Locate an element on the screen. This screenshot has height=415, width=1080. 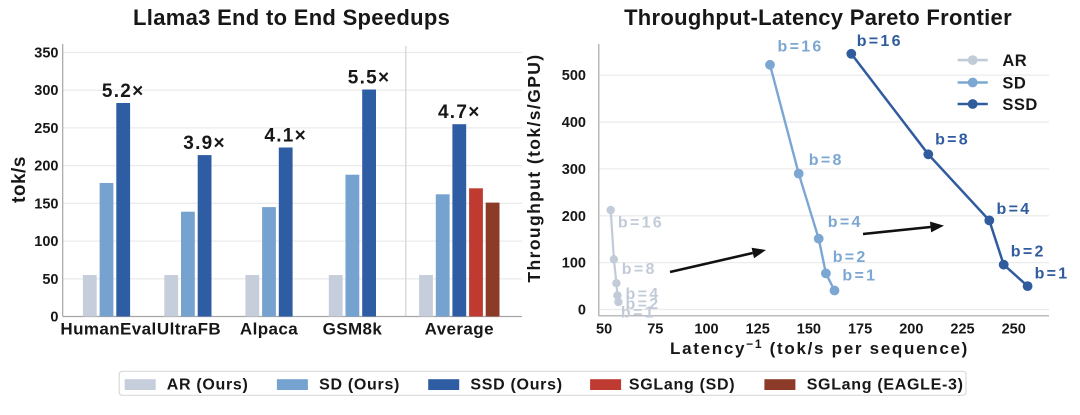
svg-text: SGLang (EAGLE-3) is located at coordinates (885, 384).